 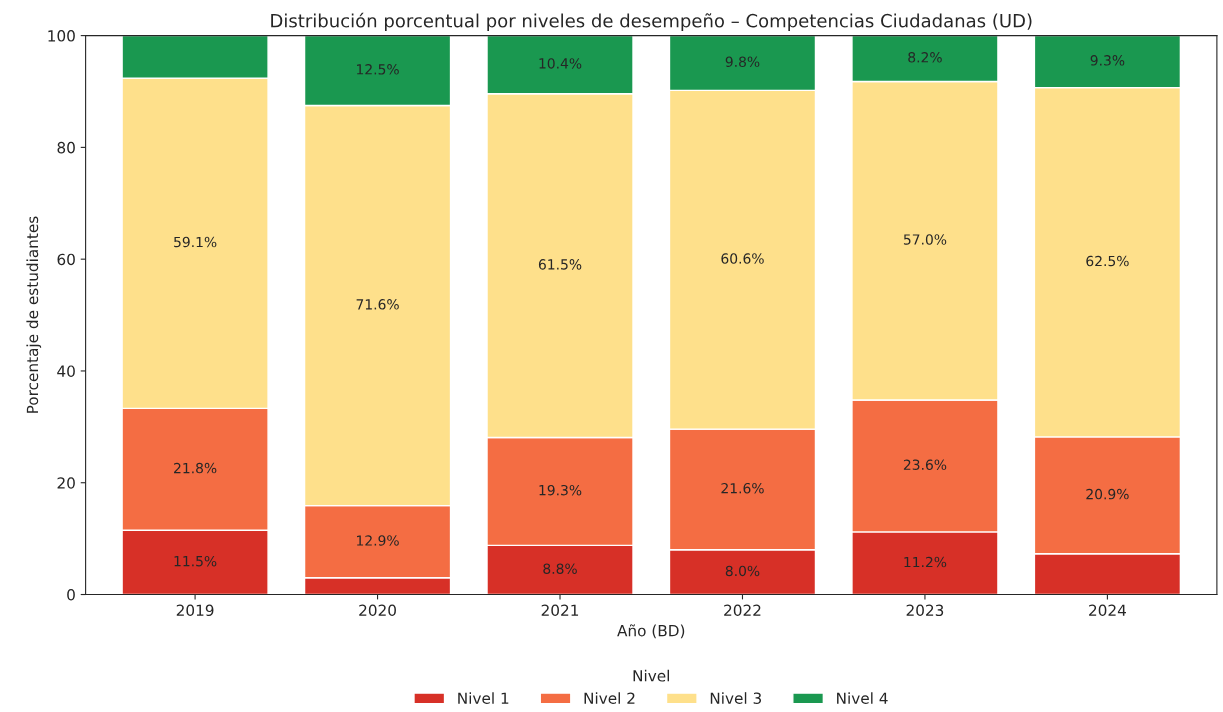 What do you see at coordinates (66, 147) in the screenshot?
I see `y-tick-label: 80` at bounding box center [66, 147].